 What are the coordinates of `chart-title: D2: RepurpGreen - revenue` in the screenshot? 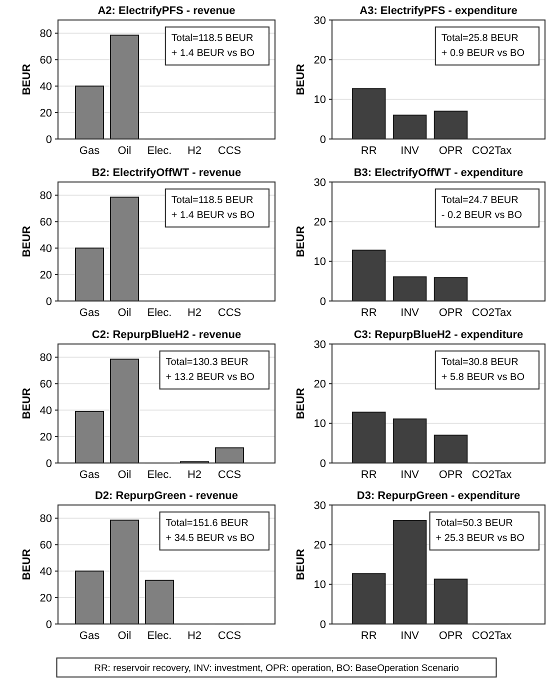 It's located at (166, 496).